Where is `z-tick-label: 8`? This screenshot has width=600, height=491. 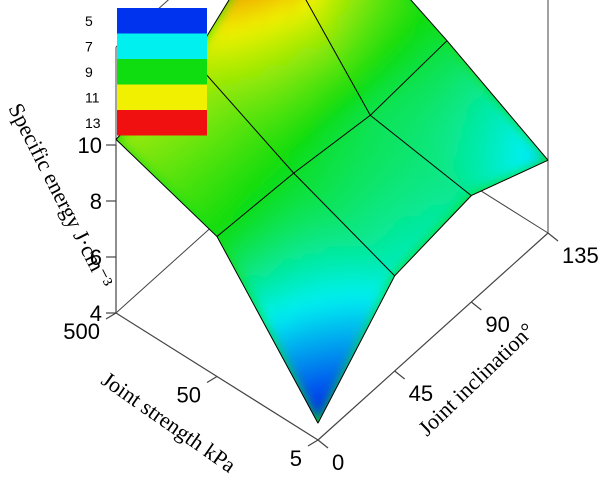 z-tick-label: 8 is located at coordinates (96, 201).